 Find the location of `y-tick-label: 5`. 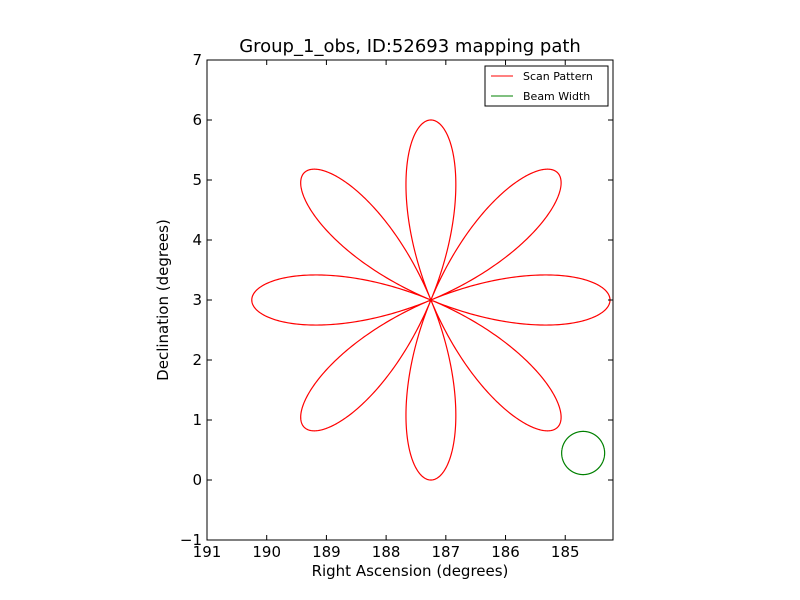

y-tick-label: 5 is located at coordinates (197, 180).